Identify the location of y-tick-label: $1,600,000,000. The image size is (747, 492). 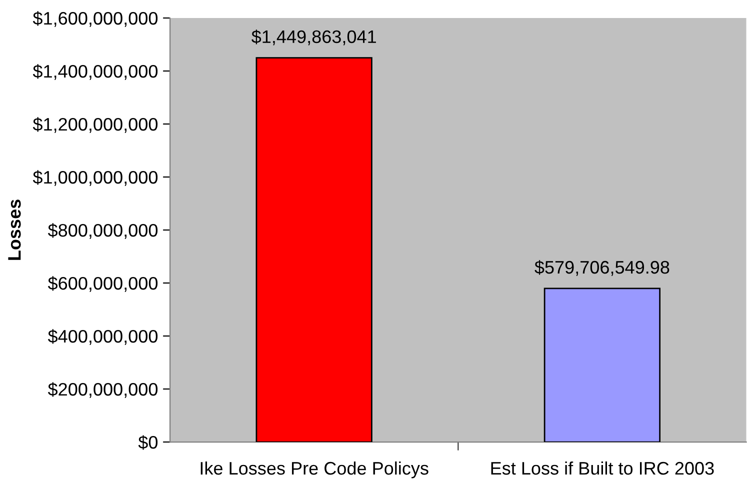
(95, 19).